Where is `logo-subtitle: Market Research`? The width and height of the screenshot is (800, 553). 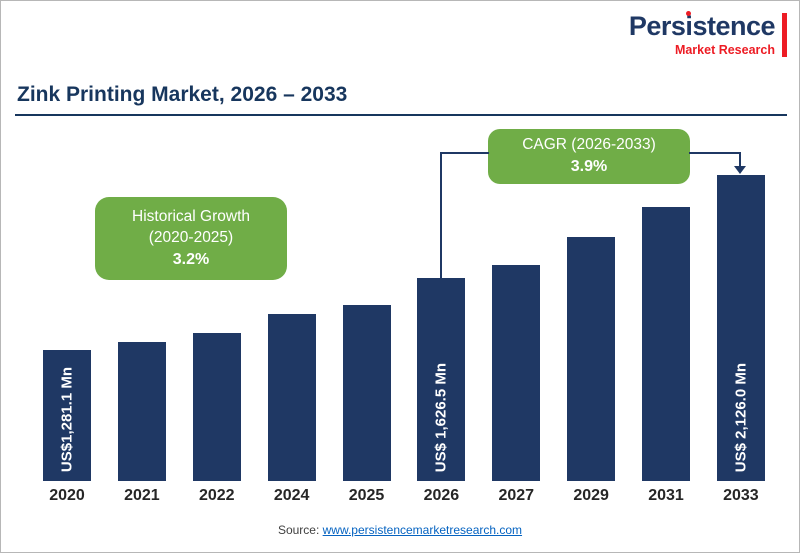 logo-subtitle: Market Research is located at coordinates (724, 50).